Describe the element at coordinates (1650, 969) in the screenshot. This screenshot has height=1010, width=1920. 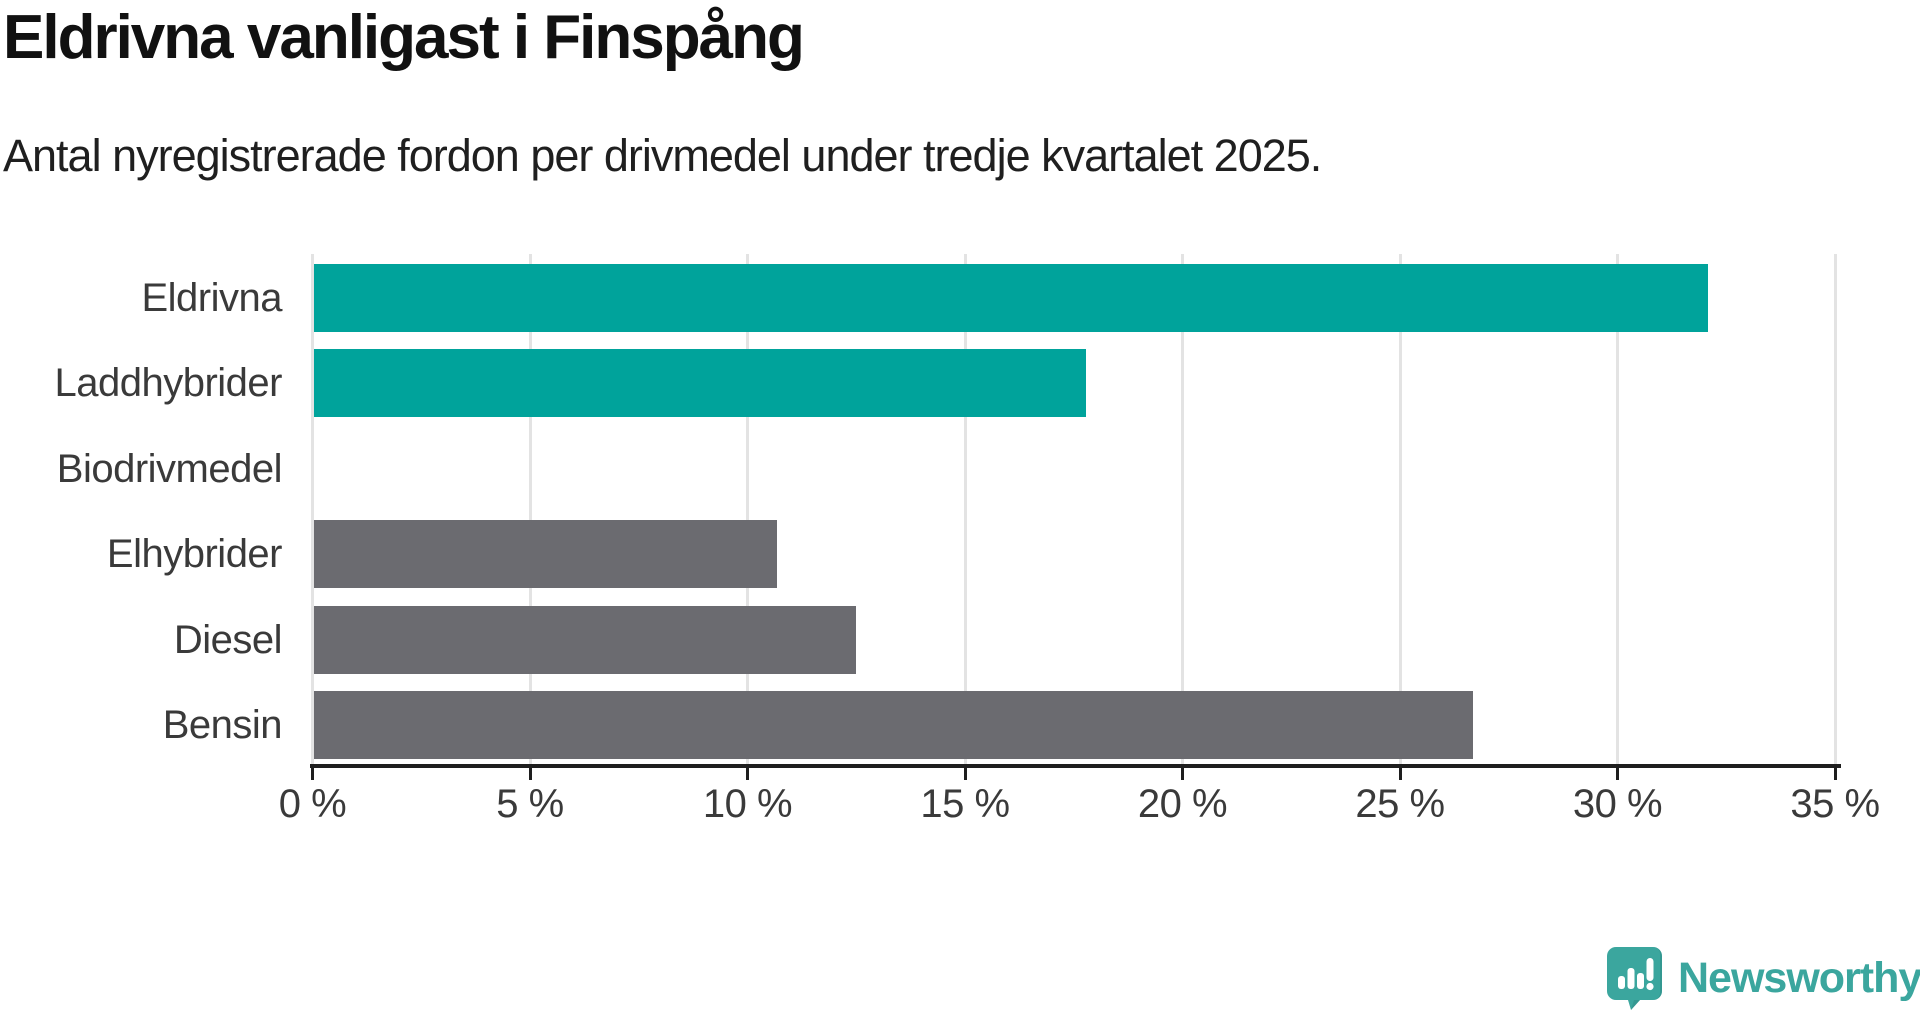
I see `logo-exclamation-stem` at that location.